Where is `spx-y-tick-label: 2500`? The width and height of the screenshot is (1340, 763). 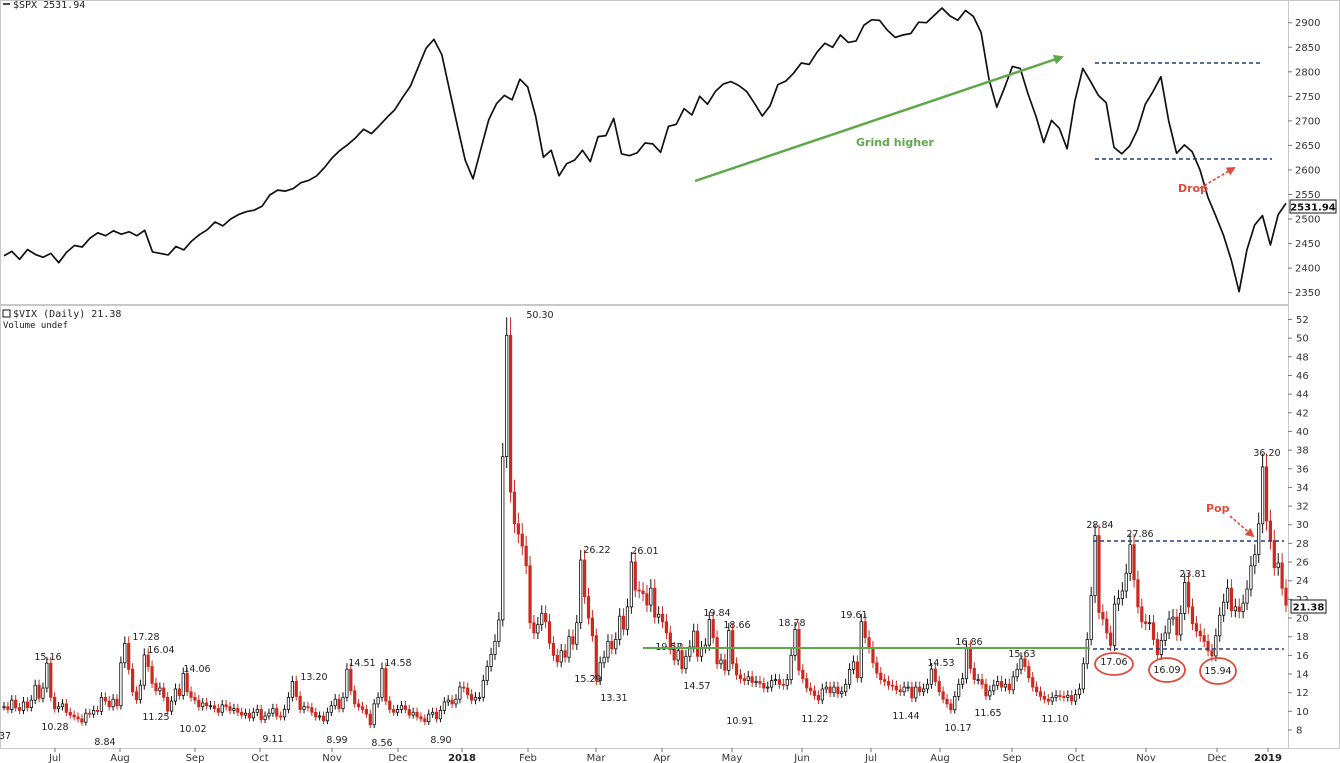 spx-y-tick-label: 2500 is located at coordinates (1307, 220).